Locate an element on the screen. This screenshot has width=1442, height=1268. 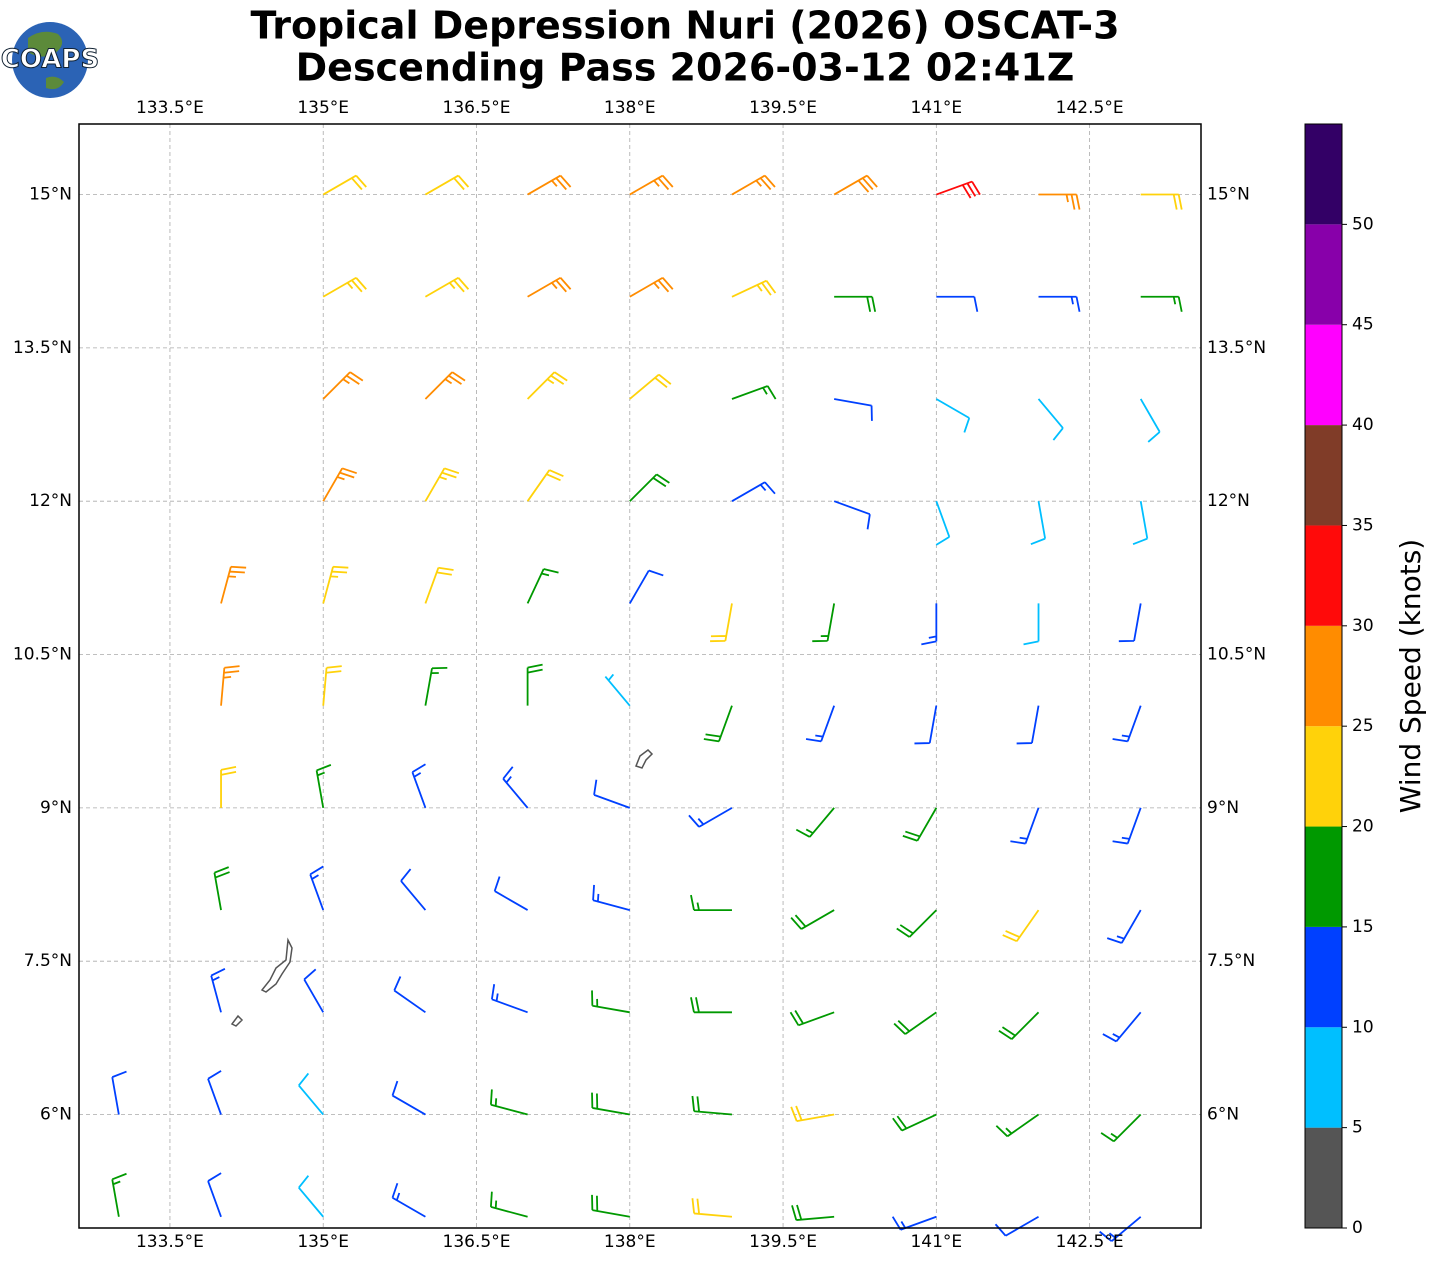
colorbar-tick-label: 25 is located at coordinates (1363, 726).